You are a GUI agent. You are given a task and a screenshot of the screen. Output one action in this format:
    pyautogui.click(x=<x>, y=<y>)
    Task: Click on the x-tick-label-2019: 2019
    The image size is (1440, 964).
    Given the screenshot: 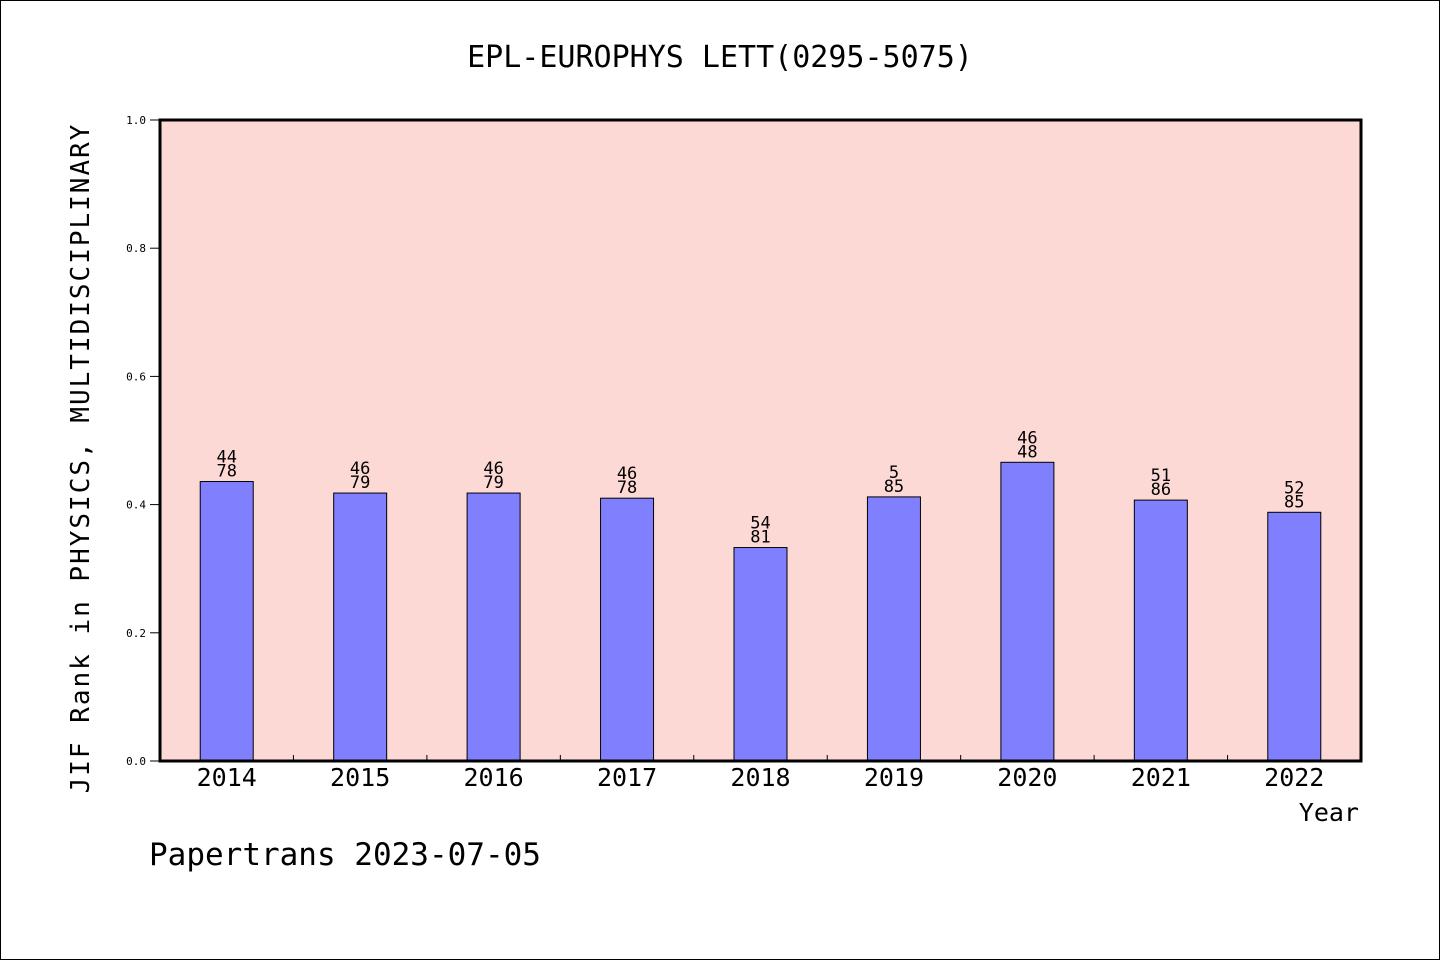 What is the action you would take?
    pyautogui.click(x=894, y=777)
    